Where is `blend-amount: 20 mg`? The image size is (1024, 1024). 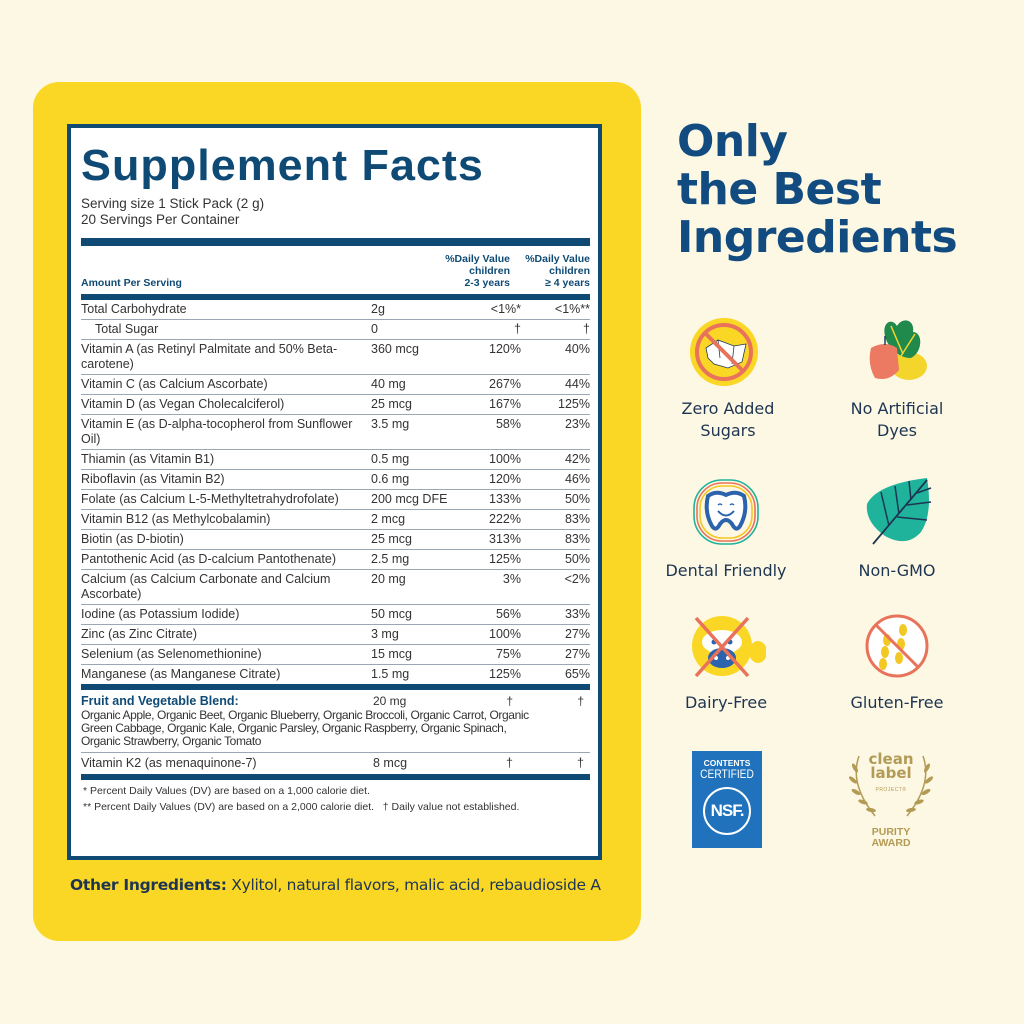 blend-amount: 20 mg is located at coordinates (390, 701).